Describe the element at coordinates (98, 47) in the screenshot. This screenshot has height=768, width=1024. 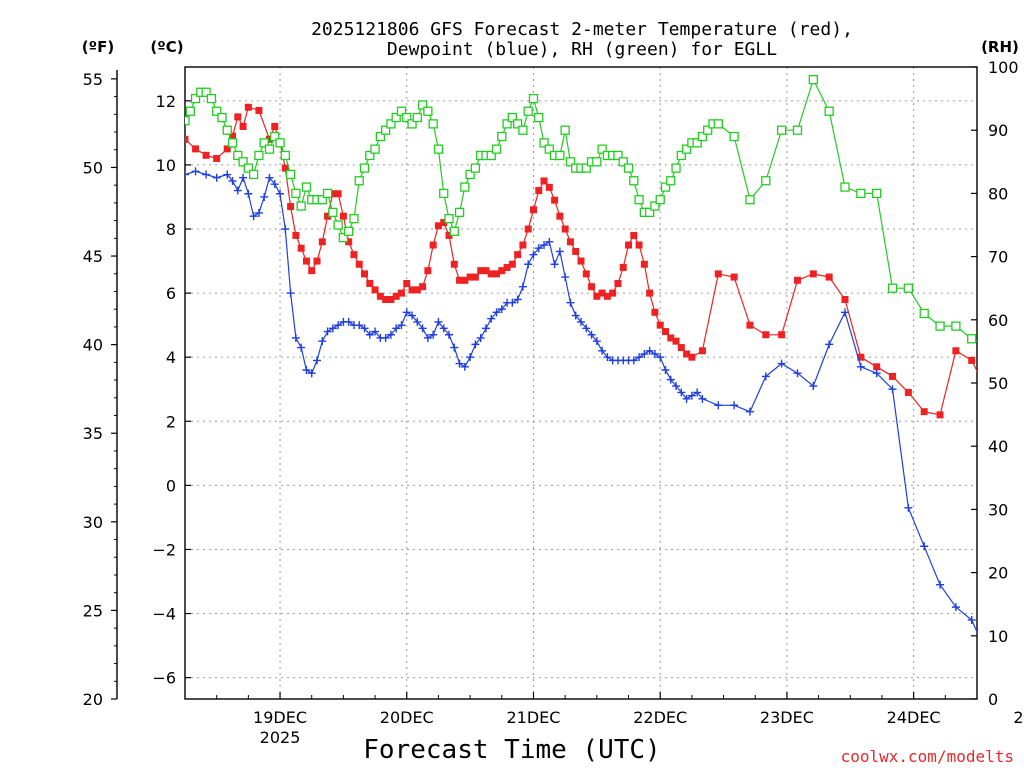
I see `fahrenheit-unit-label: (ºF)` at that location.